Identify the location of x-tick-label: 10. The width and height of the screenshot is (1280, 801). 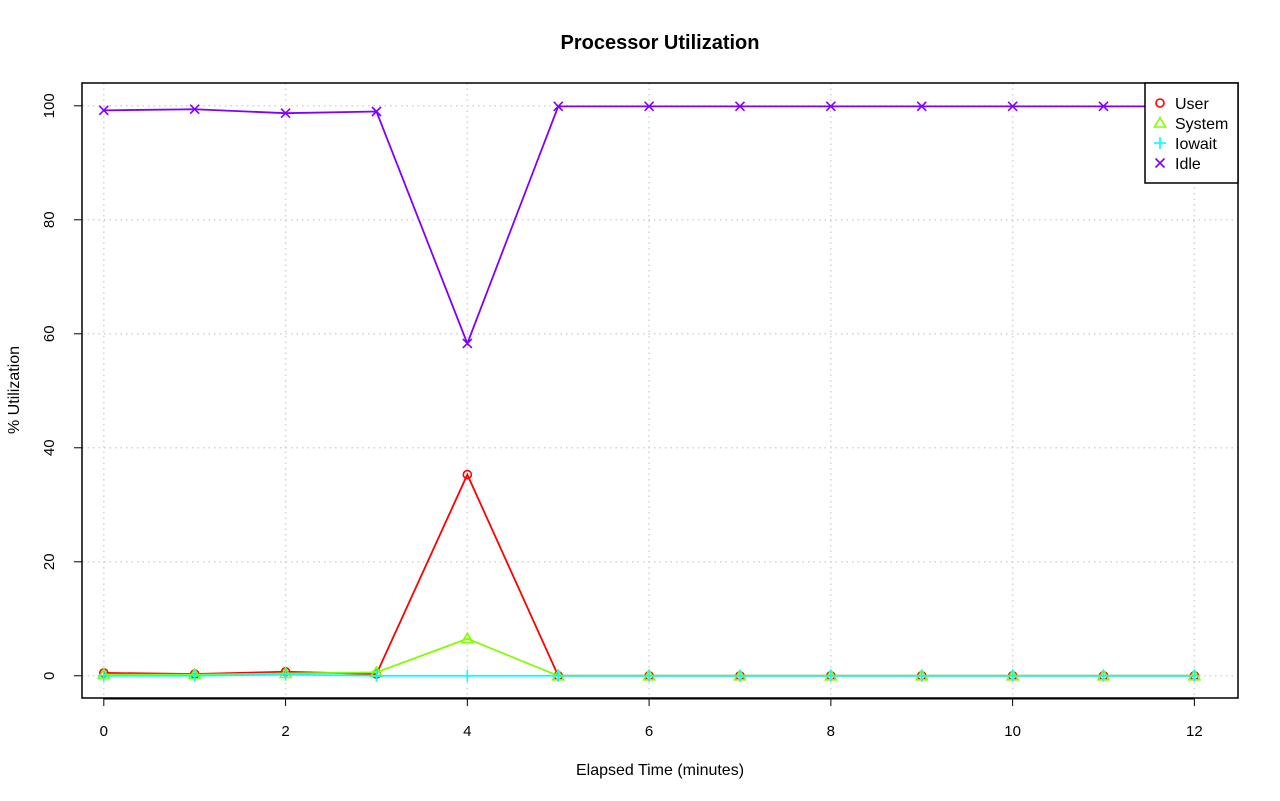
(1012, 731).